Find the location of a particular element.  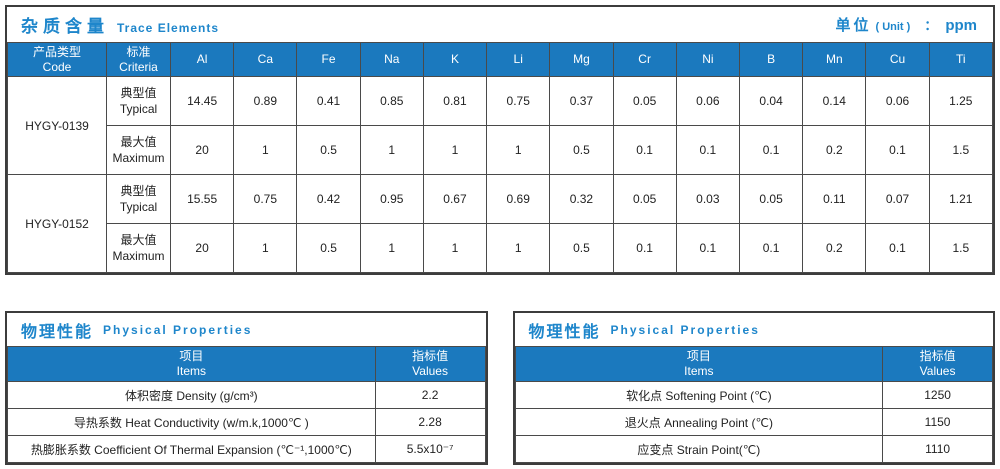

col-header-element: Fe is located at coordinates (328, 59).